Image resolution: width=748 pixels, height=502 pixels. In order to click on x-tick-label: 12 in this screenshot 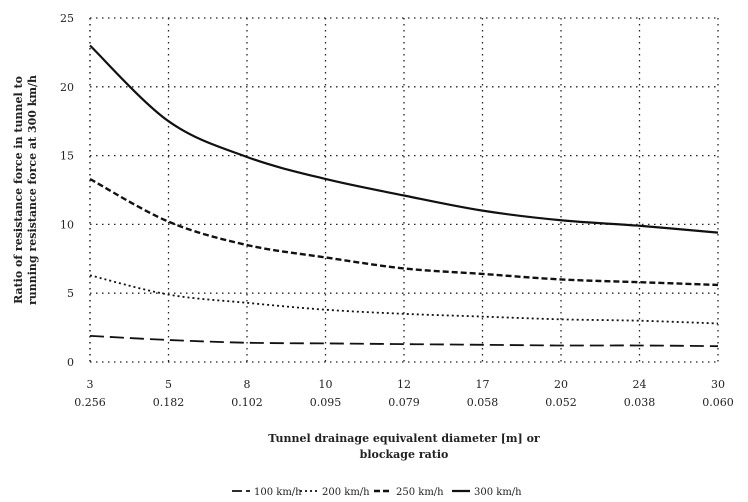, I will do `click(404, 384)`.